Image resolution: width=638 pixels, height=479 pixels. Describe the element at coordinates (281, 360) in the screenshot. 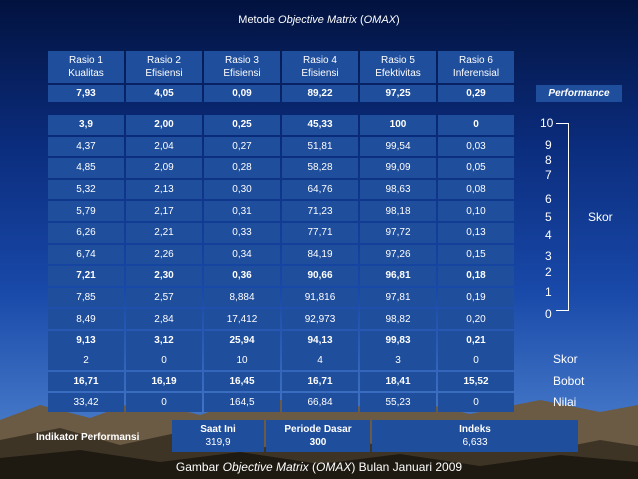

I see `bottom-row-skor: 2 0 10 4 3 0` at that location.